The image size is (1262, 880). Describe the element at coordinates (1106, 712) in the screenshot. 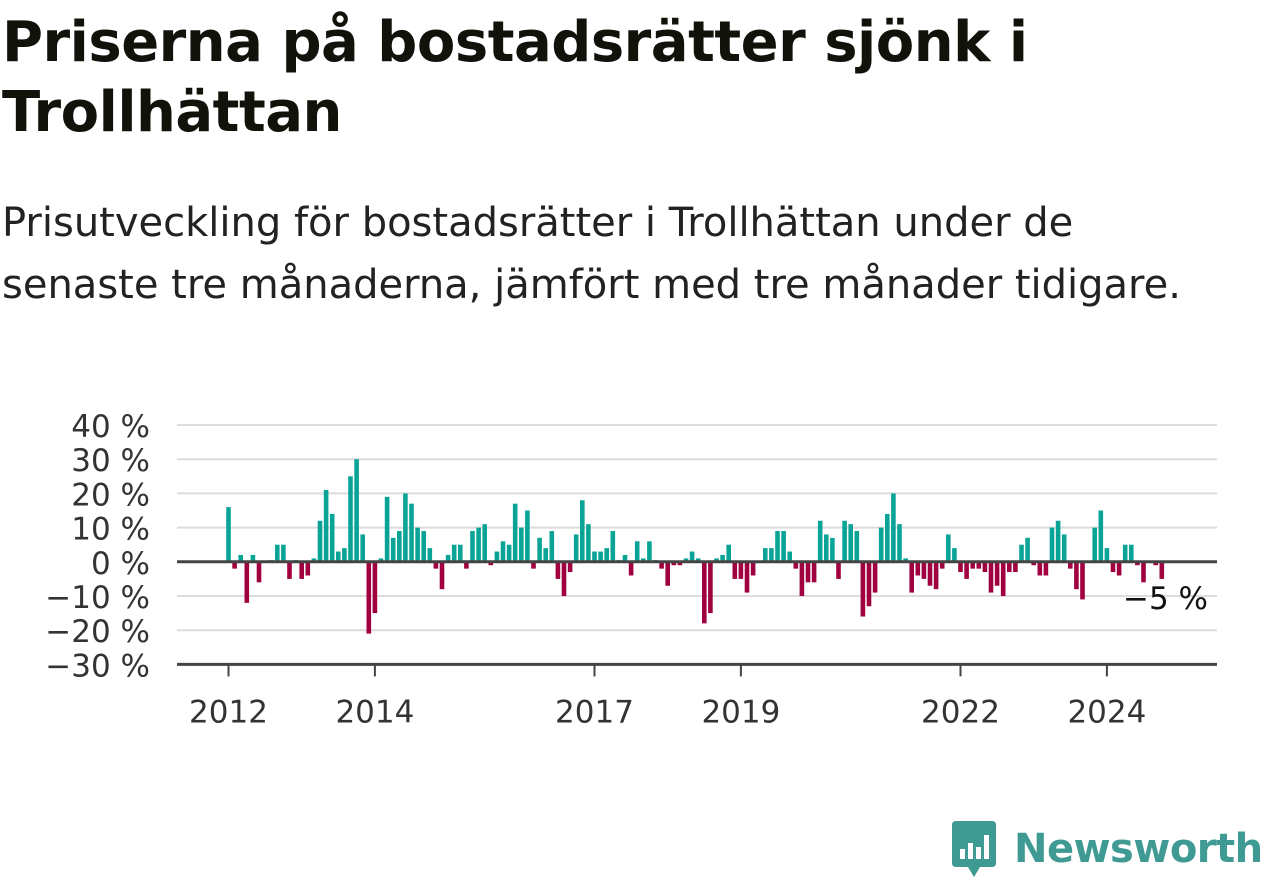

I see `x-tick-label: 2024` at that location.